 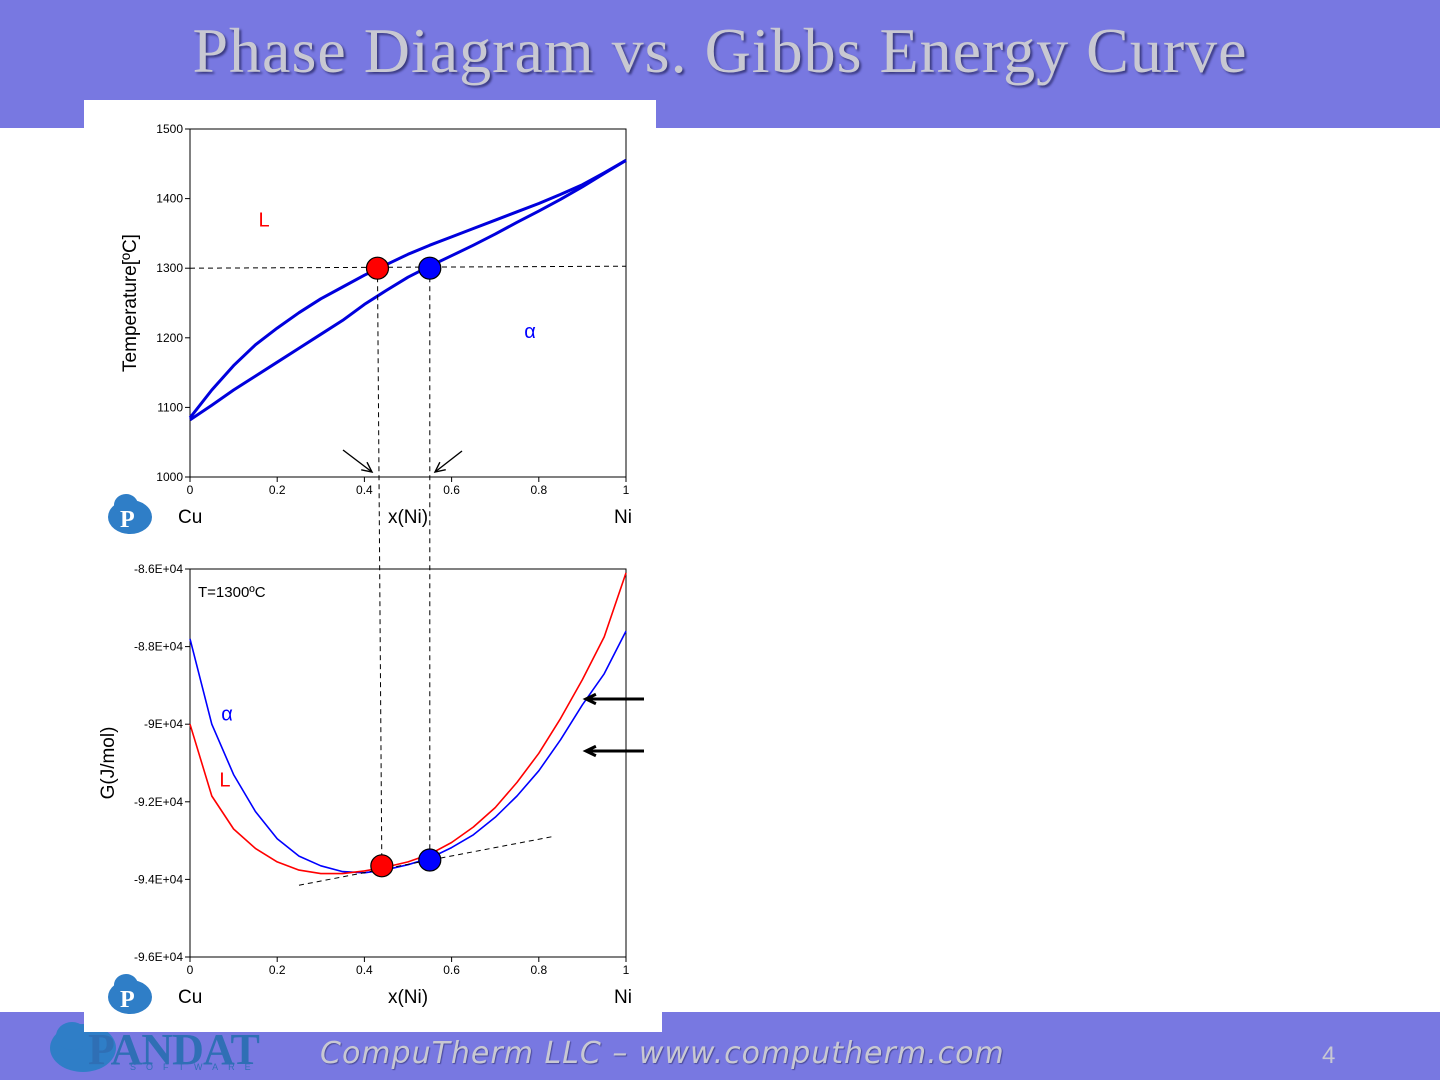 I want to click on region-label: α, so click(x=530, y=332).